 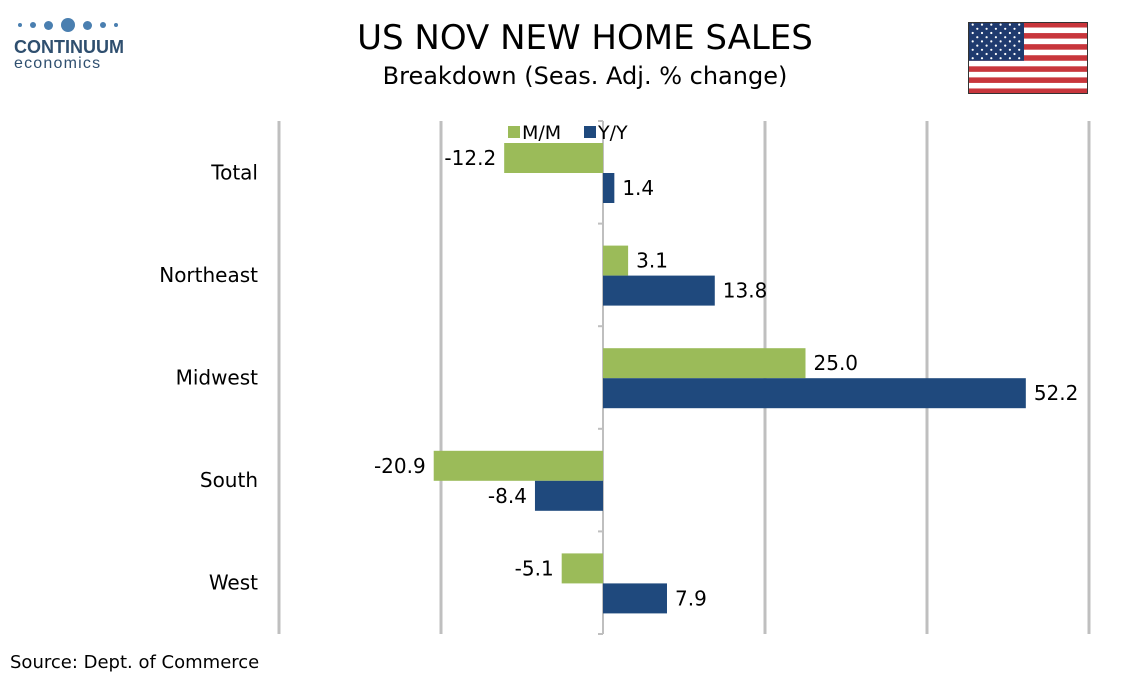 What do you see at coordinates (745, 291) in the screenshot?
I see `data-label: 13.8` at bounding box center [745, 291].